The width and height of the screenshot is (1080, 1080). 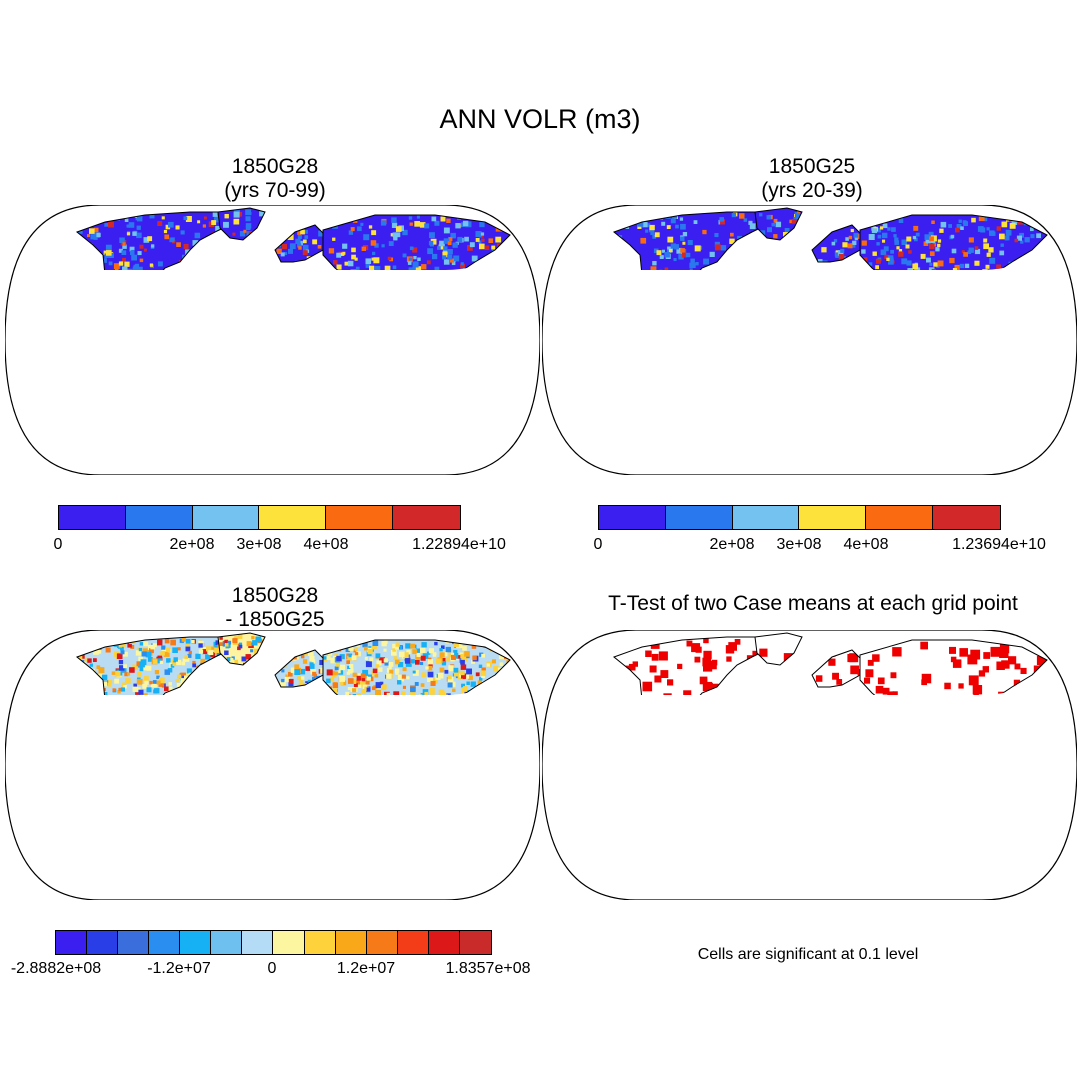 What do you see at coordinates (695, 240) in the screenshot?
I see `map2-north-america-coast` at bounding box center [695, 240].